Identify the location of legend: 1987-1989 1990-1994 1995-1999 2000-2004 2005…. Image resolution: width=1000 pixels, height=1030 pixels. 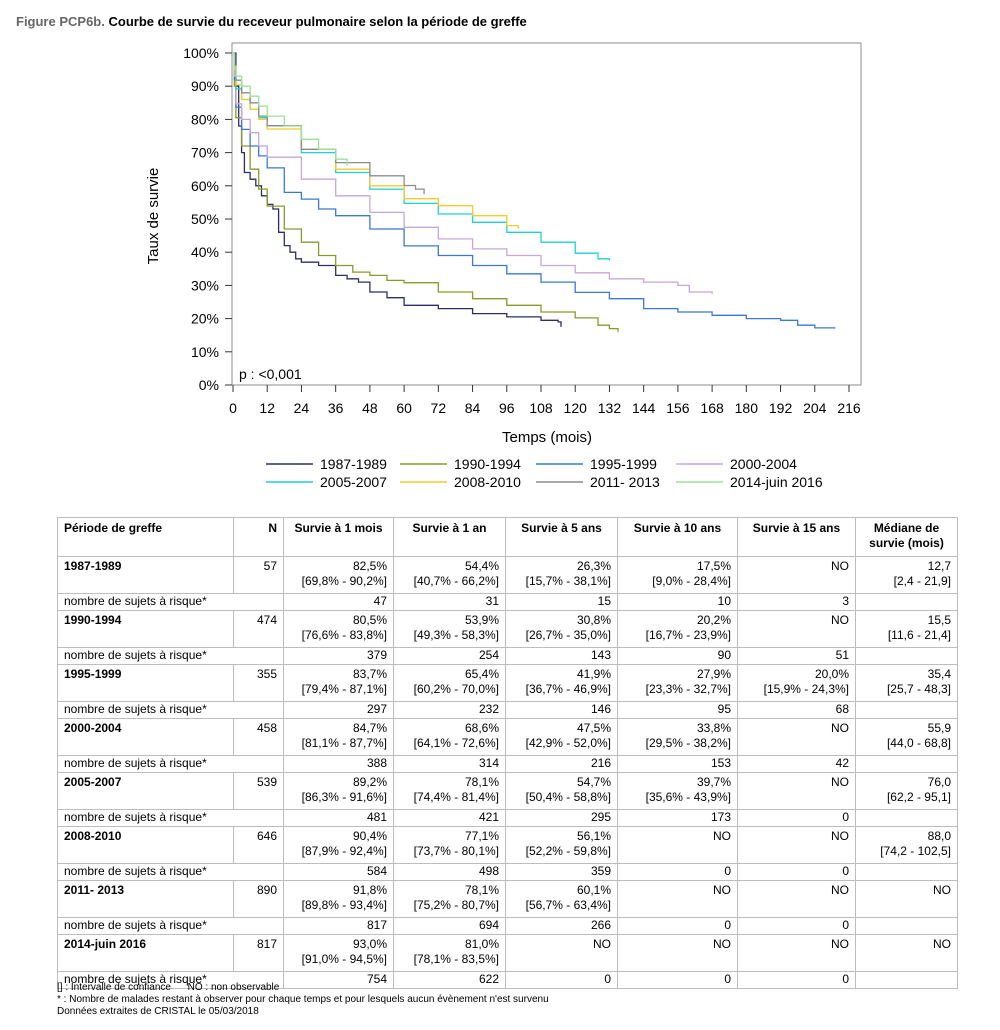
(544, 473).